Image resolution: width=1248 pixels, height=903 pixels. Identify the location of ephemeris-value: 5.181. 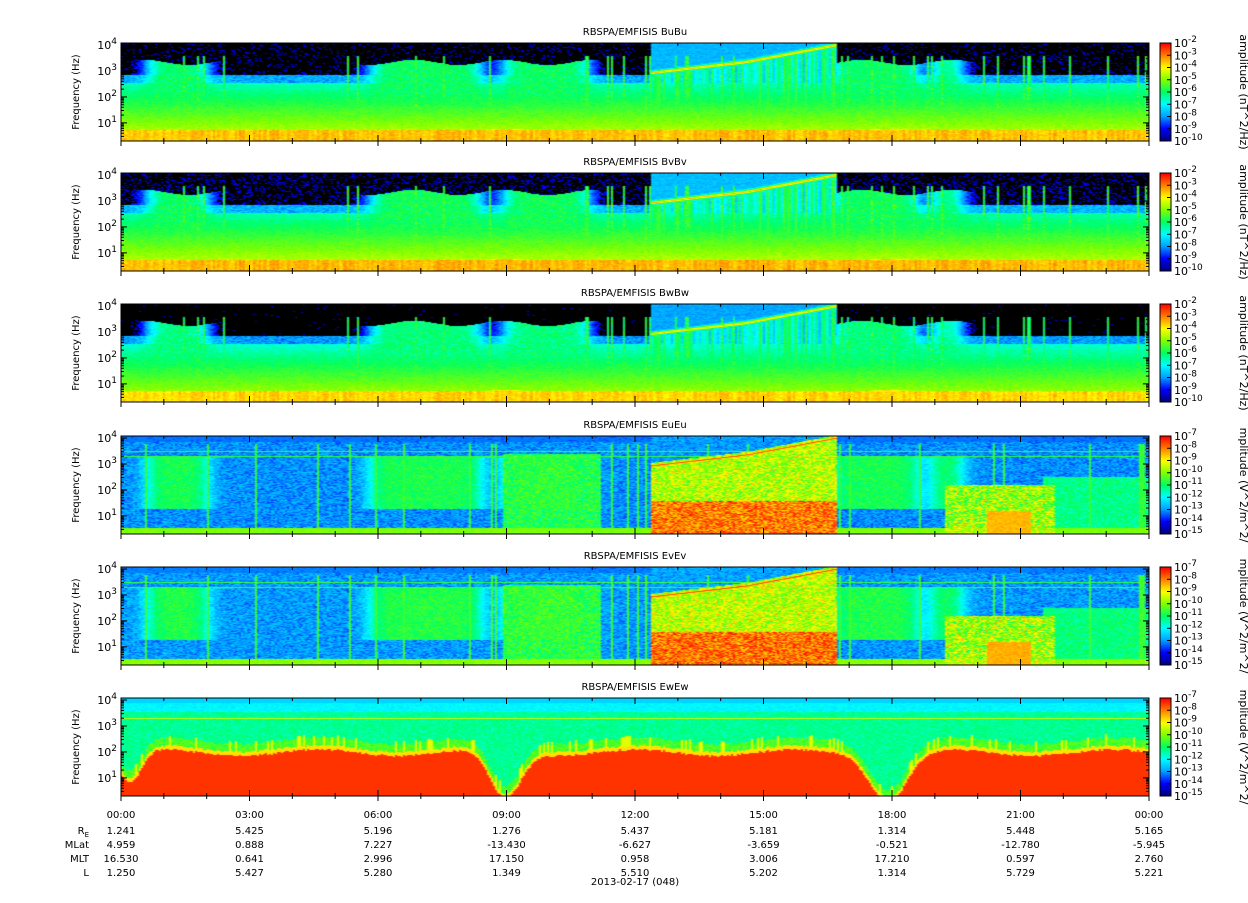
(763, 831).